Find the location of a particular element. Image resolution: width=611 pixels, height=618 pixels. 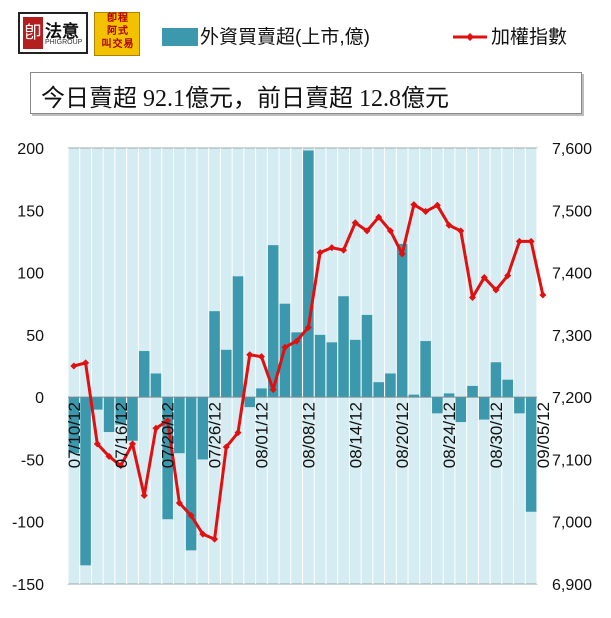

left-axis-tick-label: 0 is located at coordinates (39, 398).